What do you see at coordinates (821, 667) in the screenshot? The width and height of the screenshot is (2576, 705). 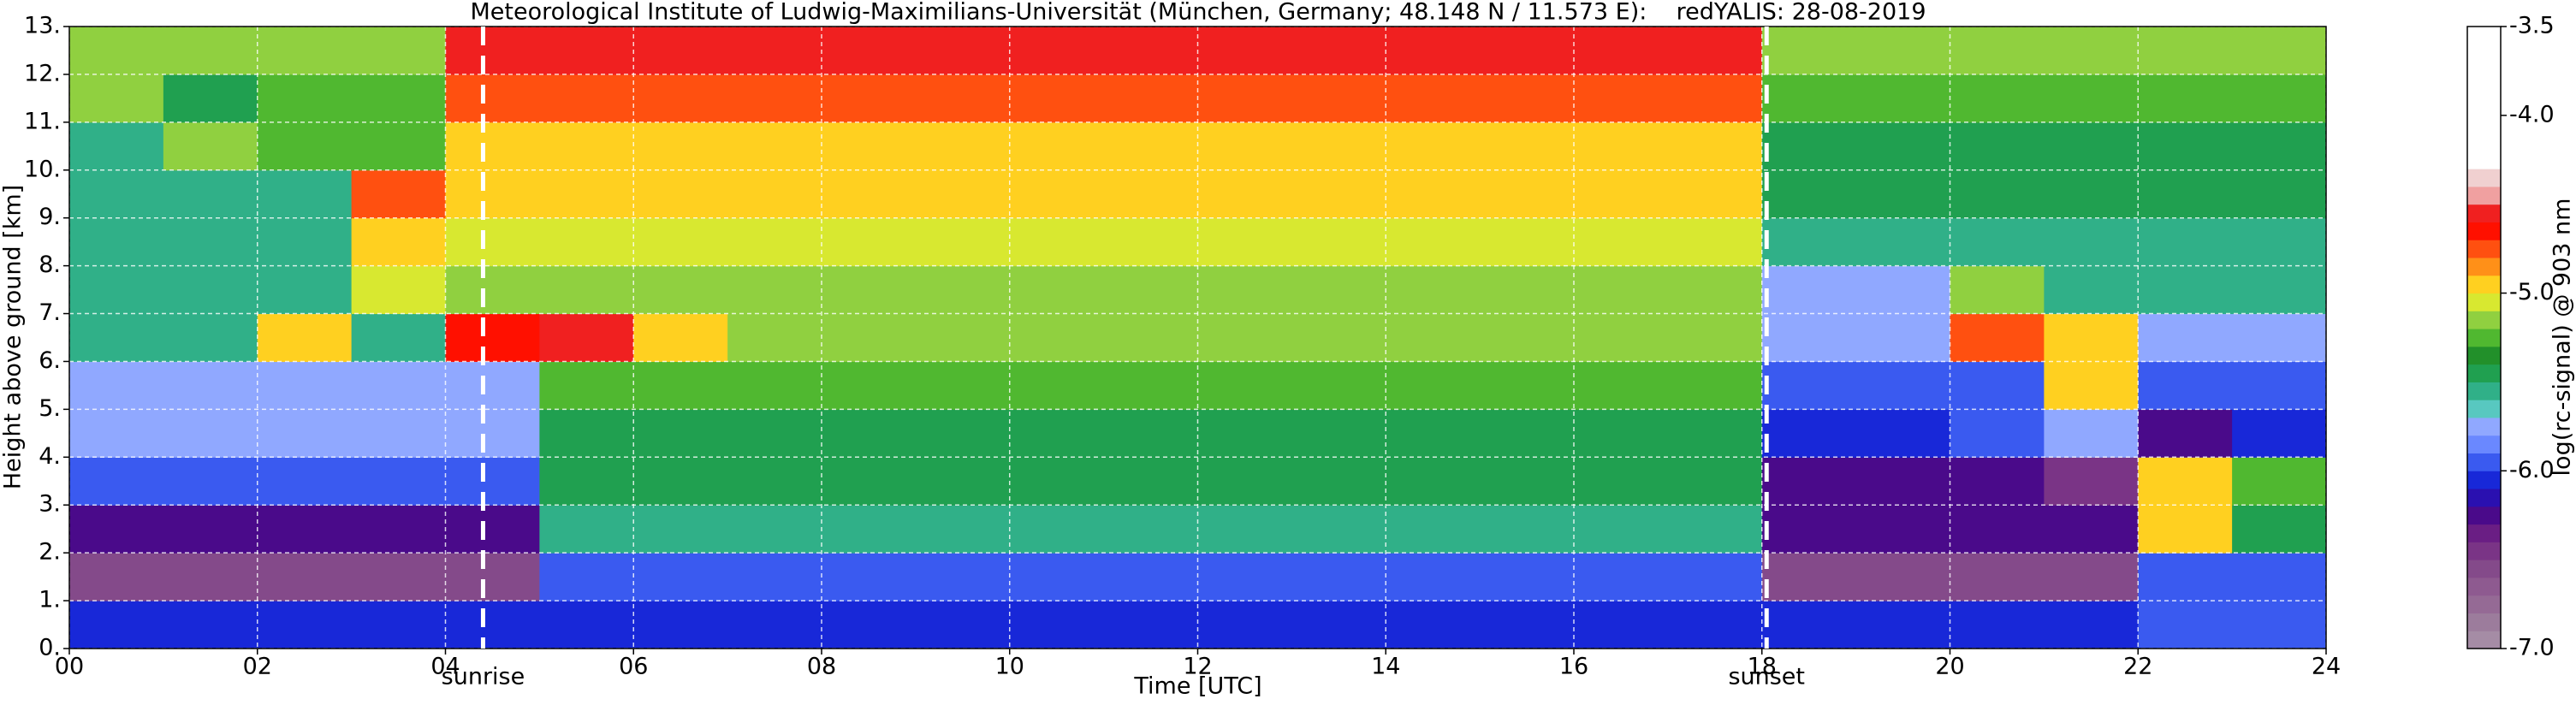 I see `x-tick-label: 08` at bounding box center [821, 667].